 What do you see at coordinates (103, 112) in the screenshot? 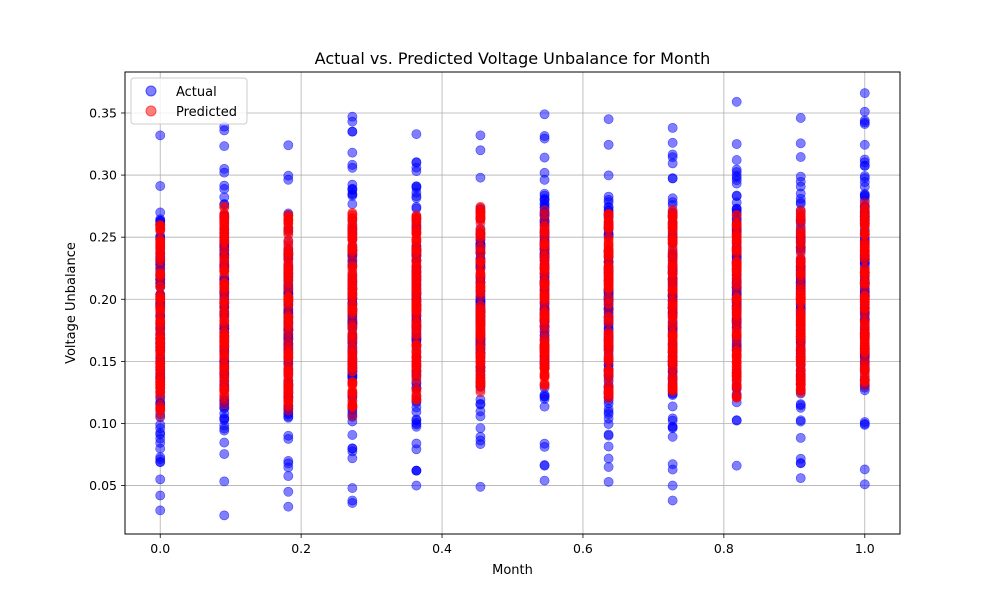
I see `y-tick-label: 0.35` at bounding box center [103, 112].